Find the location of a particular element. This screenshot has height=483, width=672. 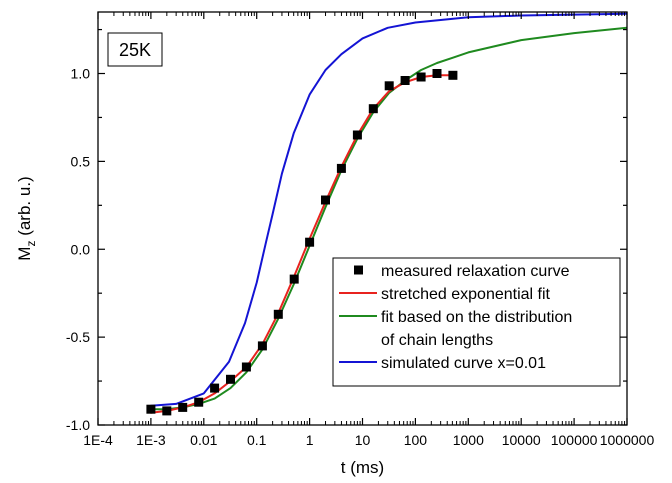

y-tick-label: -1.0 is located at coordinates (78, 425).